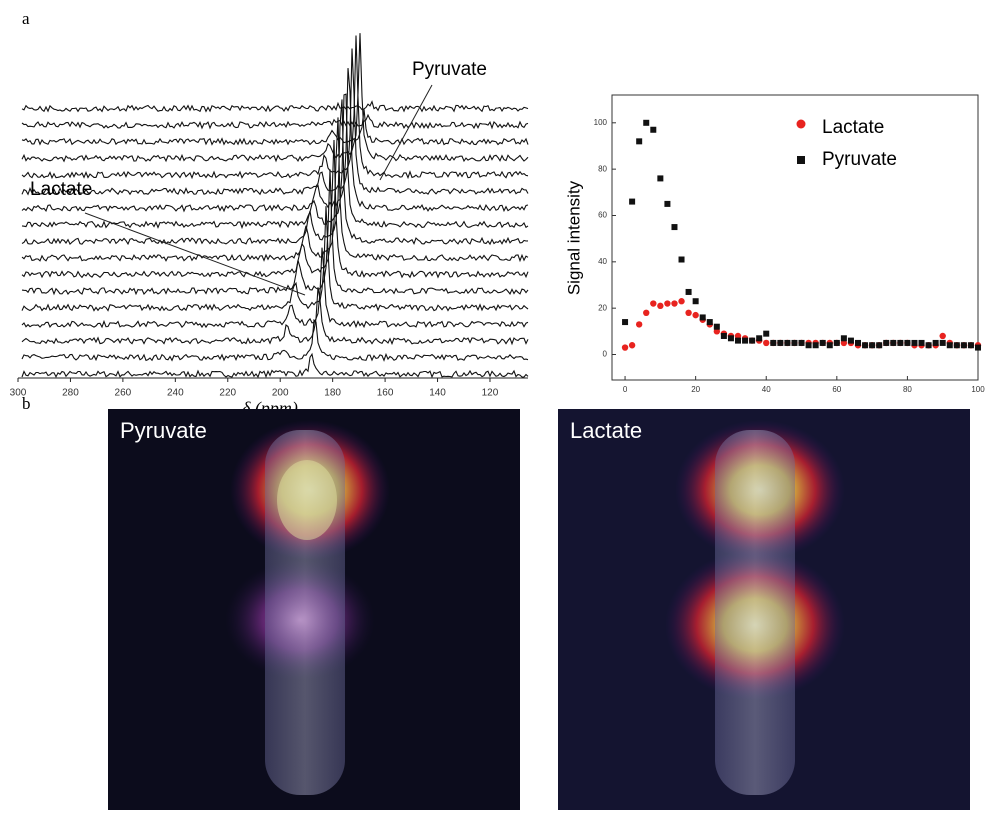 This screenshot has width=987, height=822. What do you see at coordinates (227, 393) in the screenshot?
I see `x-tick-label: 220` at bounding box center [227, 393].